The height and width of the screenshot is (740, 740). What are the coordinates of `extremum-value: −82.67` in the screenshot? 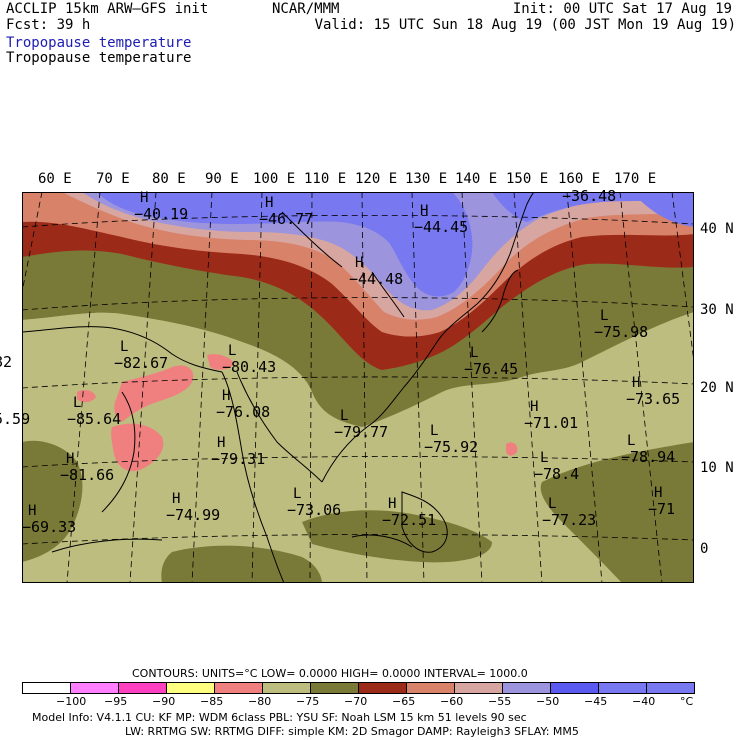 It's located at (141, 363).